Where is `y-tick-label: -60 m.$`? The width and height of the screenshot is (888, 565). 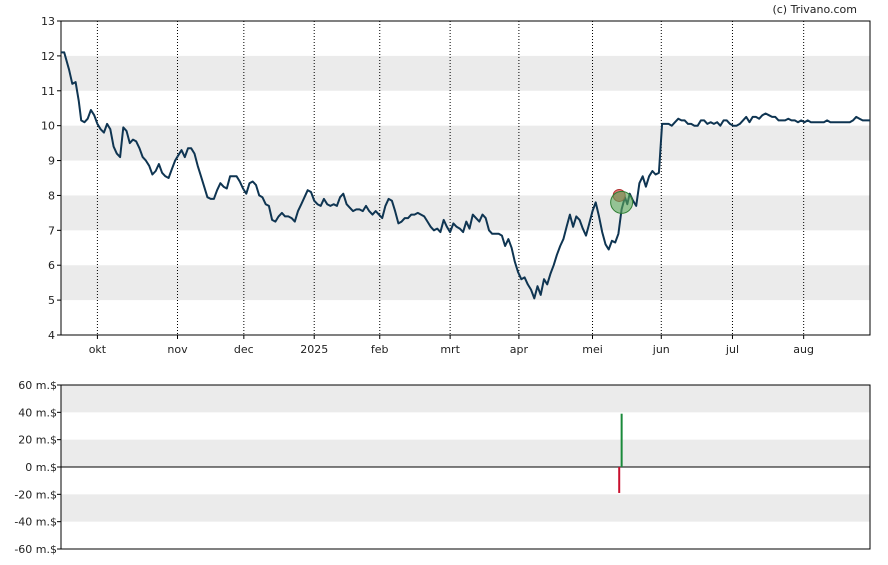 y-tick-label: -60 m.$ is located at coordinates (35, 549).